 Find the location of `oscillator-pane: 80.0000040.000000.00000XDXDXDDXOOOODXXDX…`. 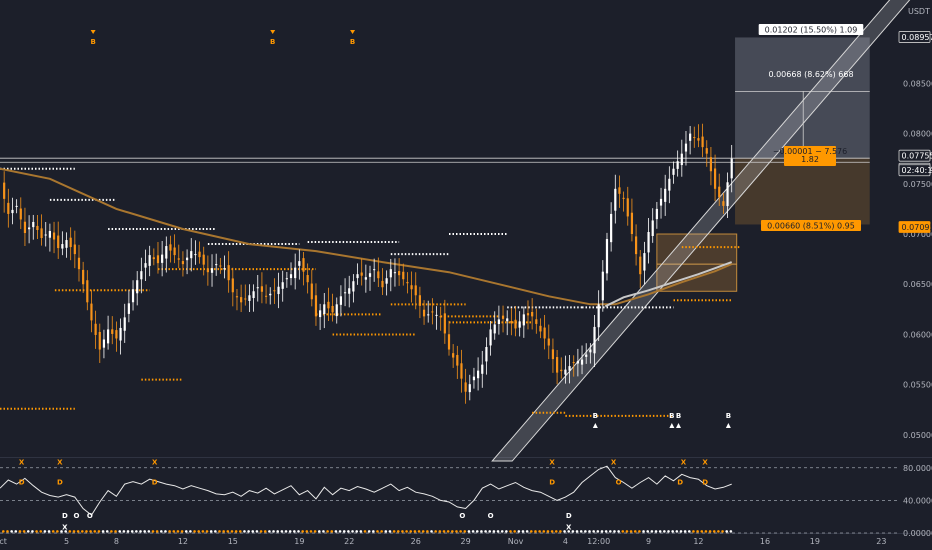

oscillator-pane: 80.0000040.000000.00000XDXDXDDXOOOODXXDX… is located at coordinates (466, 498).